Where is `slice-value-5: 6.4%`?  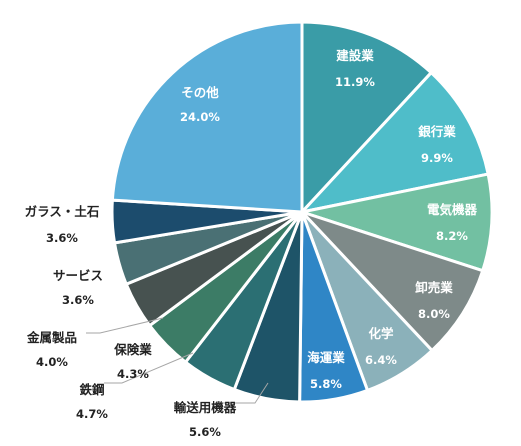
slice-value-5: 6.4% is located at coordinates (381, 360).